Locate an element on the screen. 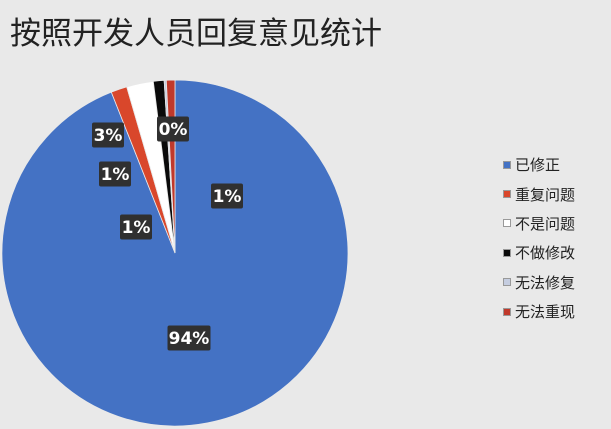  svg-text: 0% is located at coordinates (173, 130).